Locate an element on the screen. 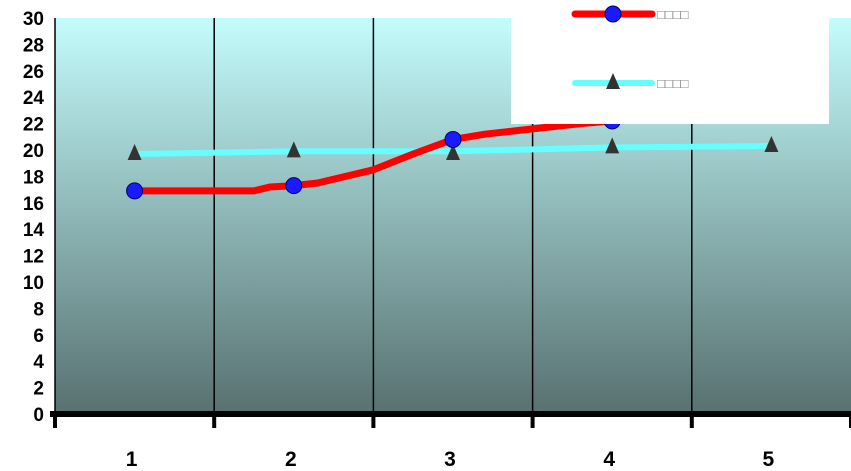  x-tick-label: 5 is located at coordinates (769, 459).